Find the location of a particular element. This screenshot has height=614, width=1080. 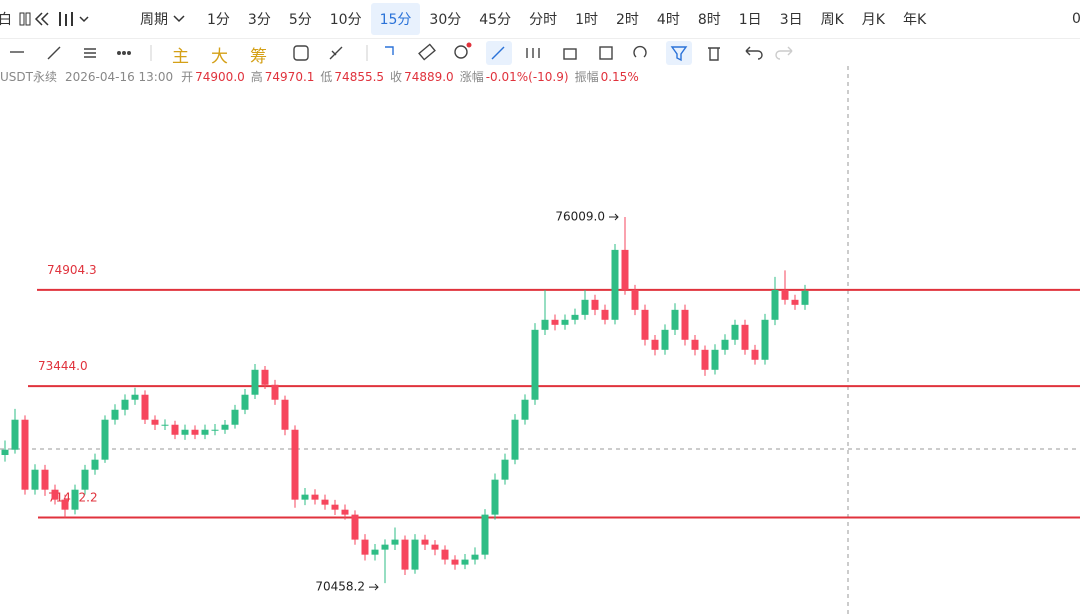

info-label: 振幅 is located at coordinates (586, 77).